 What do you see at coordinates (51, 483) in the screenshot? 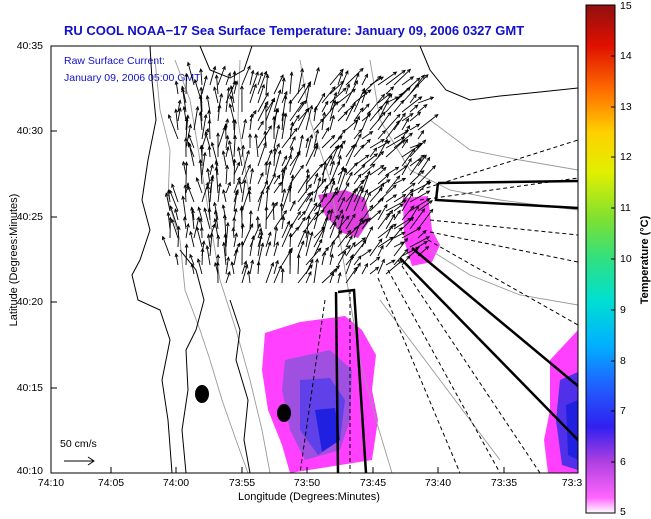
I see `x-tick-label: 74:10` at bounding box center [51, 483].